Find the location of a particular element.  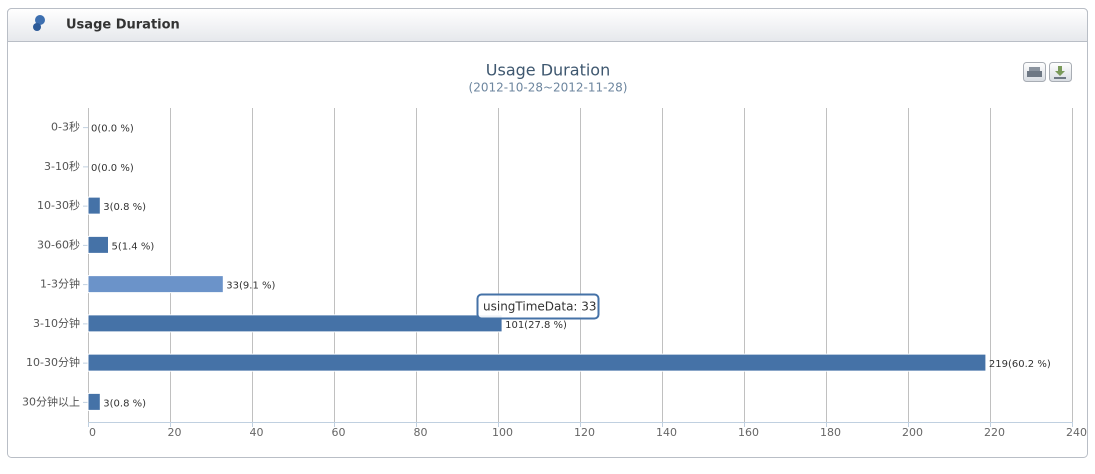

tooltip: usingTimeData: 33 is located at coordinates (538, 306).